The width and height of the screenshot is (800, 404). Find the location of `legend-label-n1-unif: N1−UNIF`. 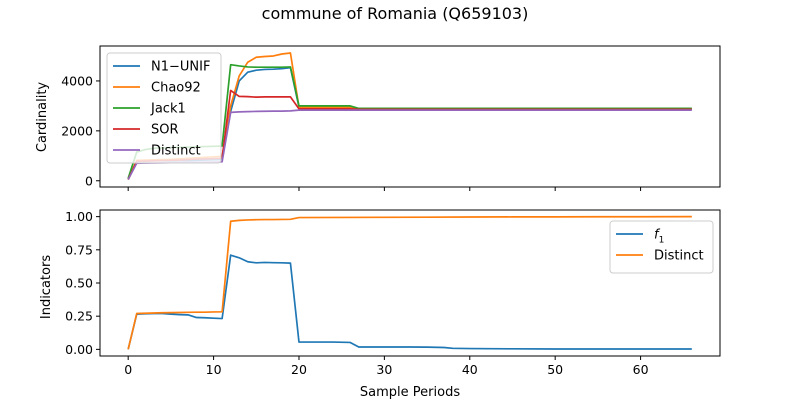

legend-label-n1-unif: N1−UNIF is located at coordinates (180, 67).